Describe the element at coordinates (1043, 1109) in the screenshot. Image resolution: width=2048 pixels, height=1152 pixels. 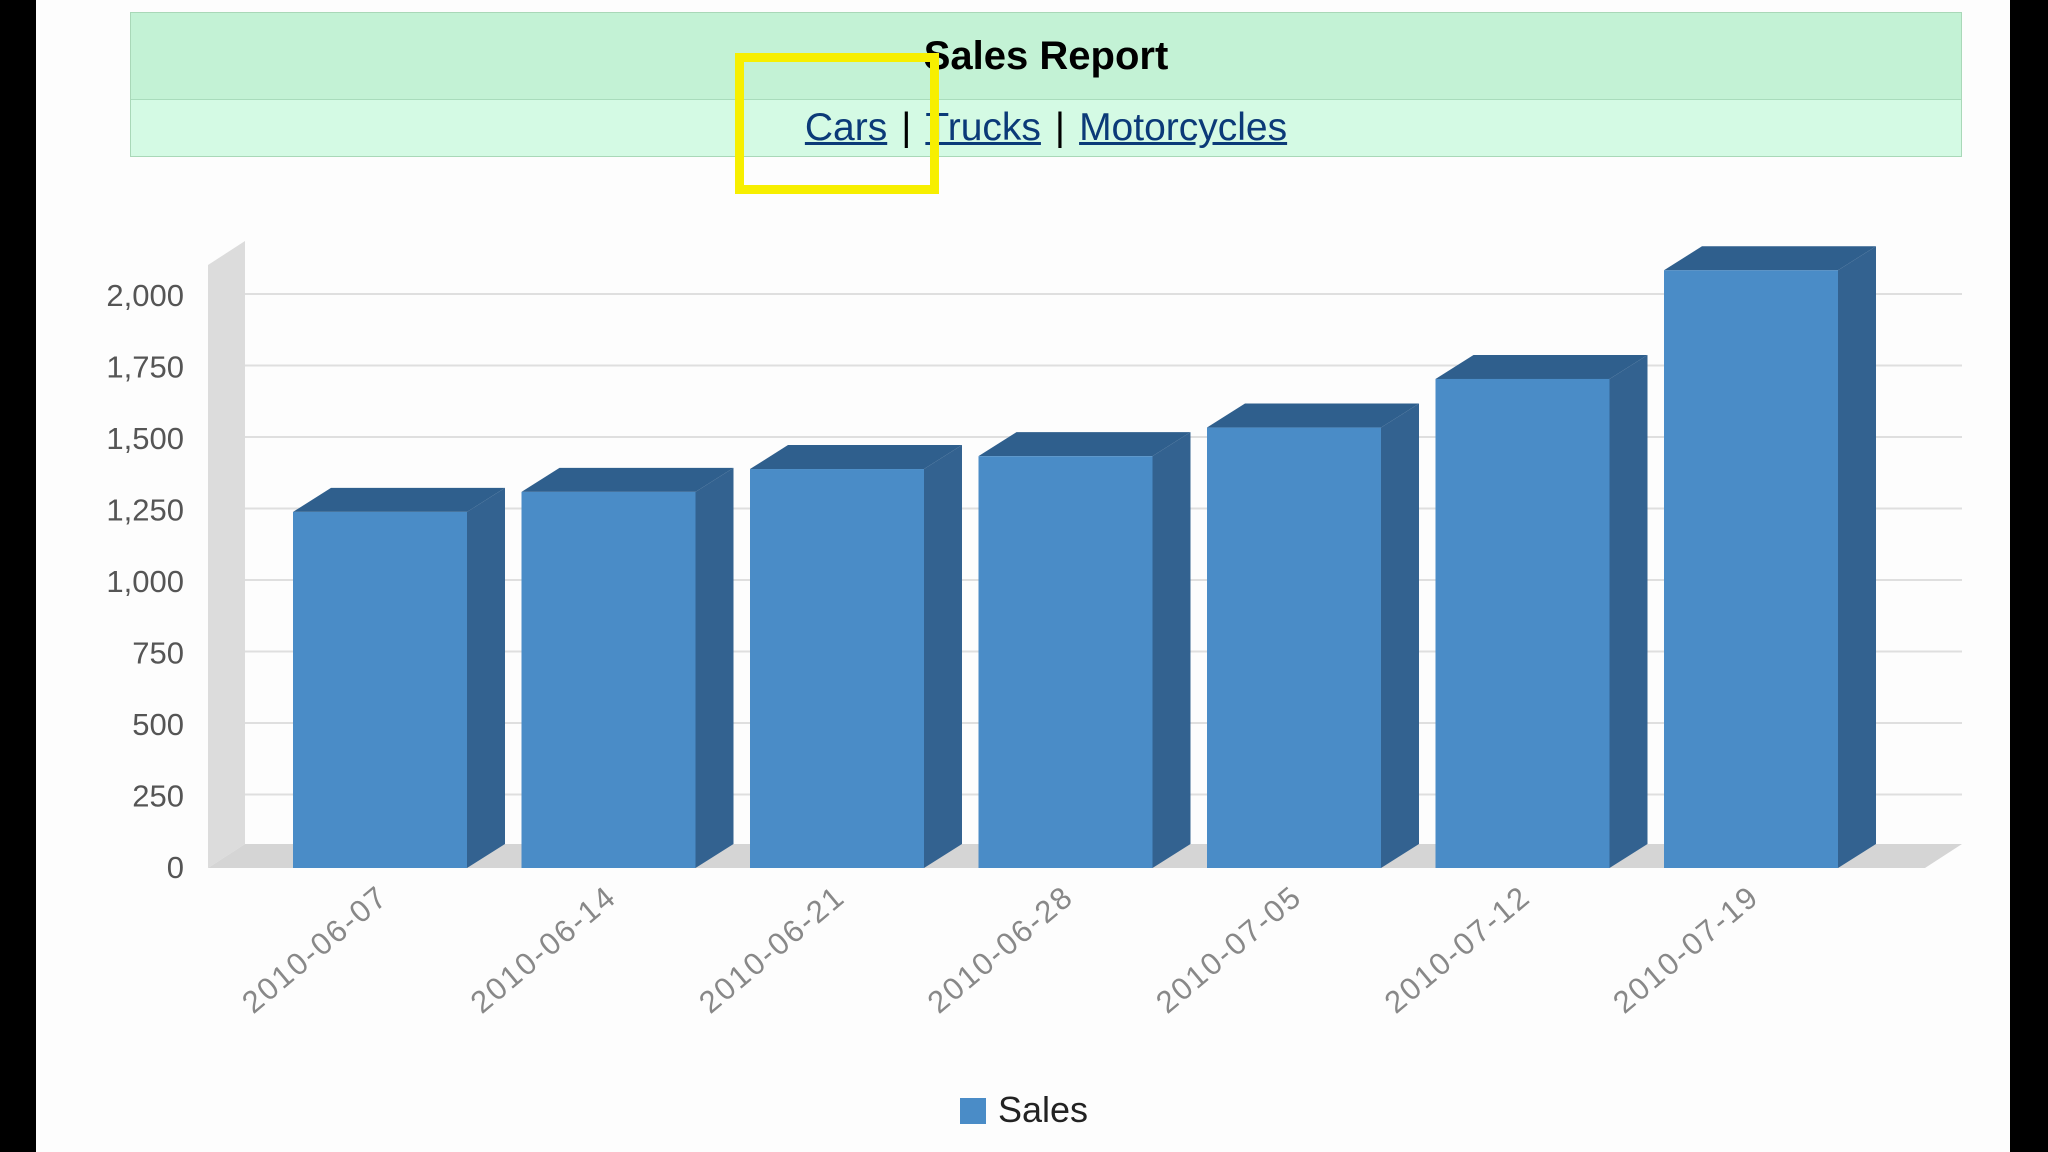
I see `legend-label: Sales` at that location.